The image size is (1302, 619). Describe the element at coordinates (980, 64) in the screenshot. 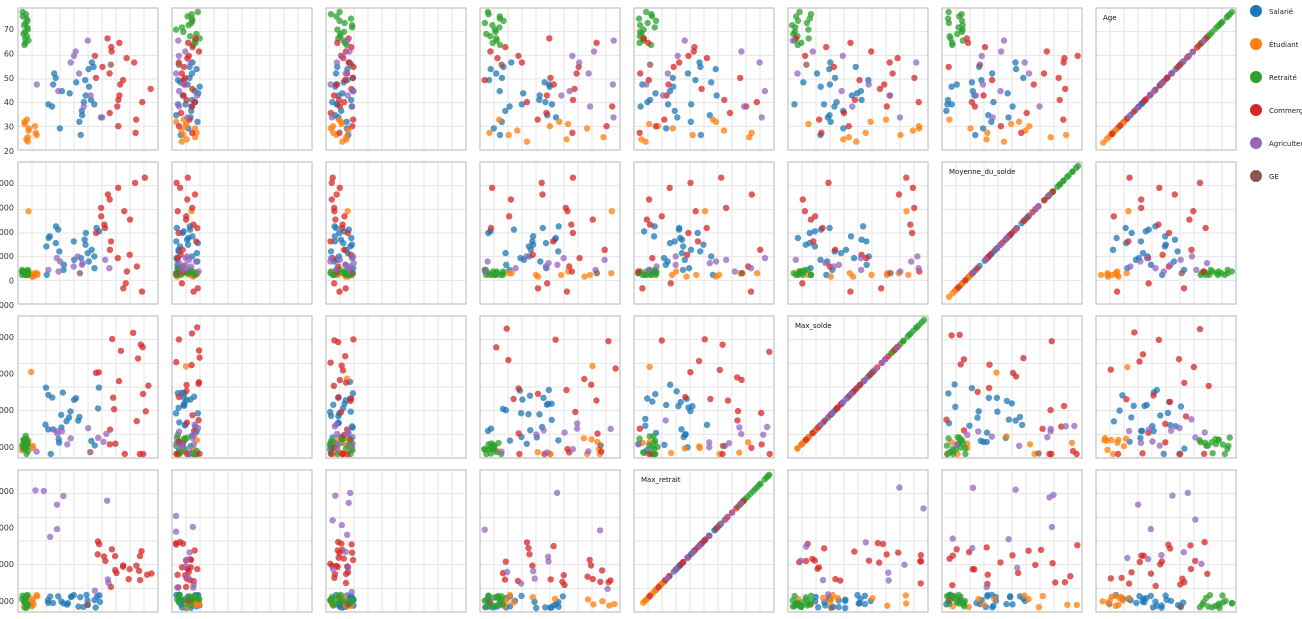

I see `point-ge` at that location.